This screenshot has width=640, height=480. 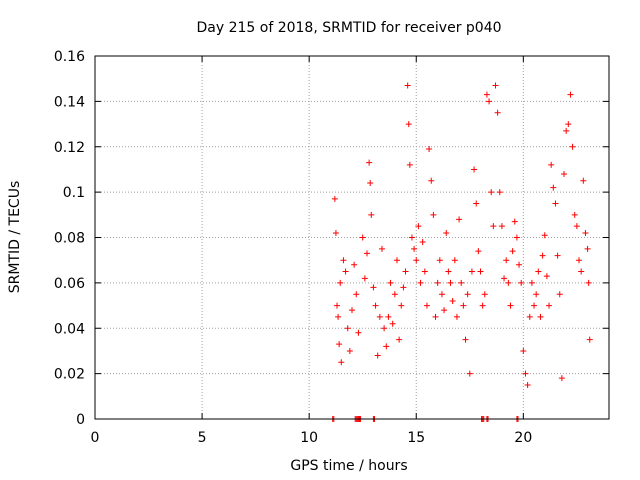 What do you see at coordinates (69, 239) in the screenshot?
I see `y-tick-label: 0.08` at bounding box center [69, 239].